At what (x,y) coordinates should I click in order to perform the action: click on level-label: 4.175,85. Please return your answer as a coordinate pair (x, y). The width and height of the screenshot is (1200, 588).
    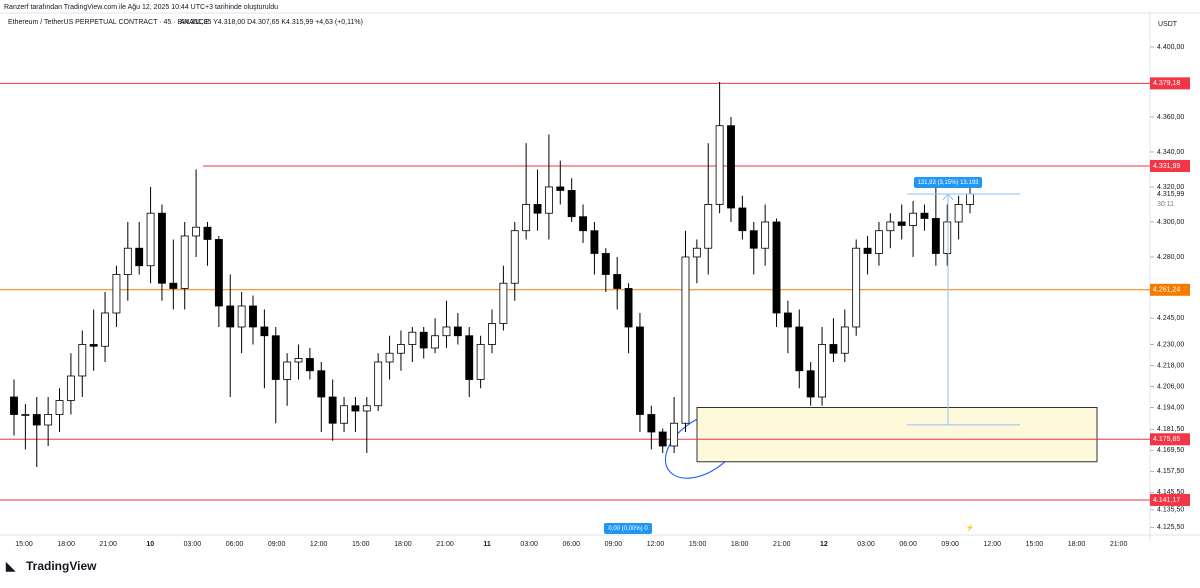
    Looking at the image, I should click on (1166, 439).